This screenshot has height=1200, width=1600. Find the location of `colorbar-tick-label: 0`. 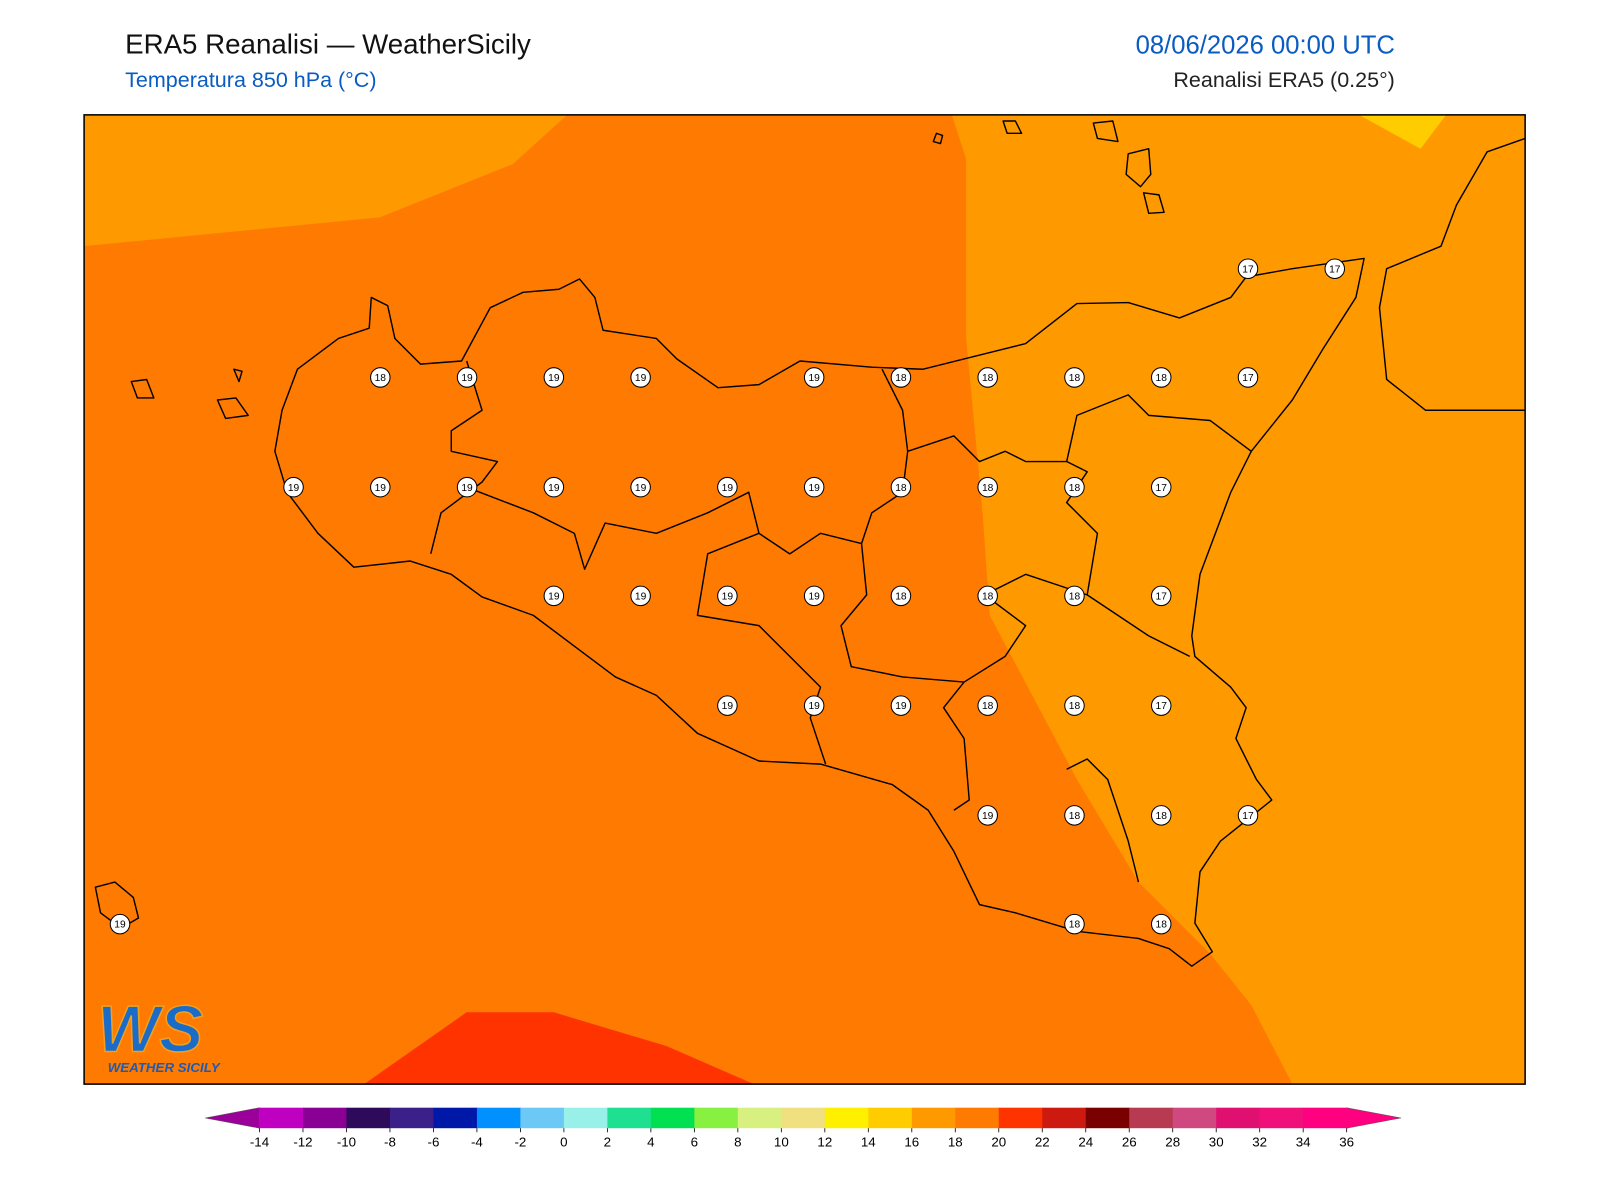

colorbar-tick-label: 0 is located at coordinates (563, 1142).